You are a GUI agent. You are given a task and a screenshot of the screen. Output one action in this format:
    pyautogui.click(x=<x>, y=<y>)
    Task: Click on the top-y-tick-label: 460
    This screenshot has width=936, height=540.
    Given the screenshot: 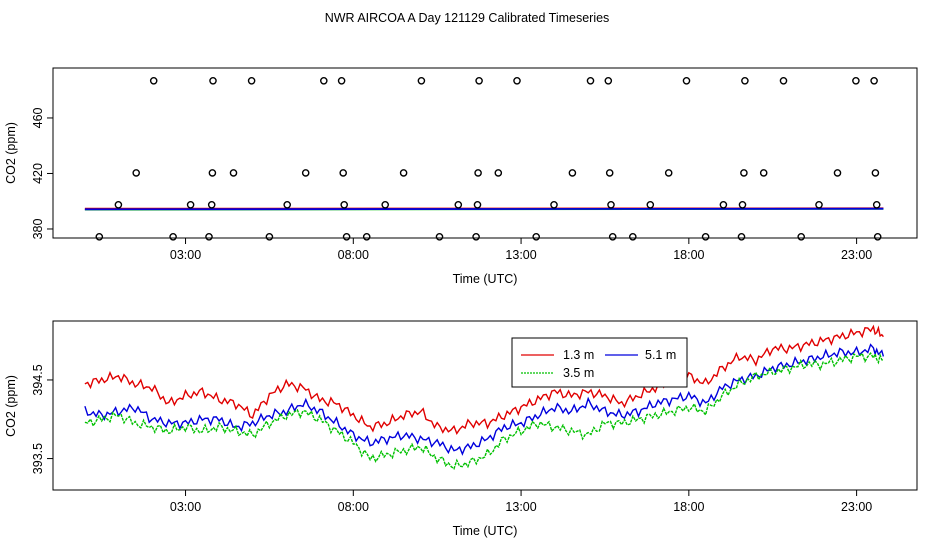 What is the action you would take?
    pyautogui.click(x=38, y=117)
    